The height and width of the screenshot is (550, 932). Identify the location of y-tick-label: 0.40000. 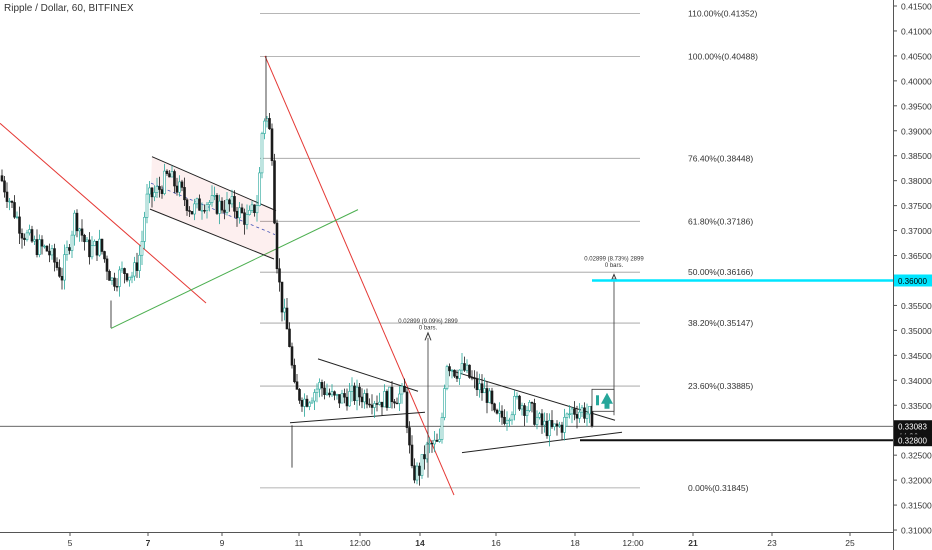
(916, 81).